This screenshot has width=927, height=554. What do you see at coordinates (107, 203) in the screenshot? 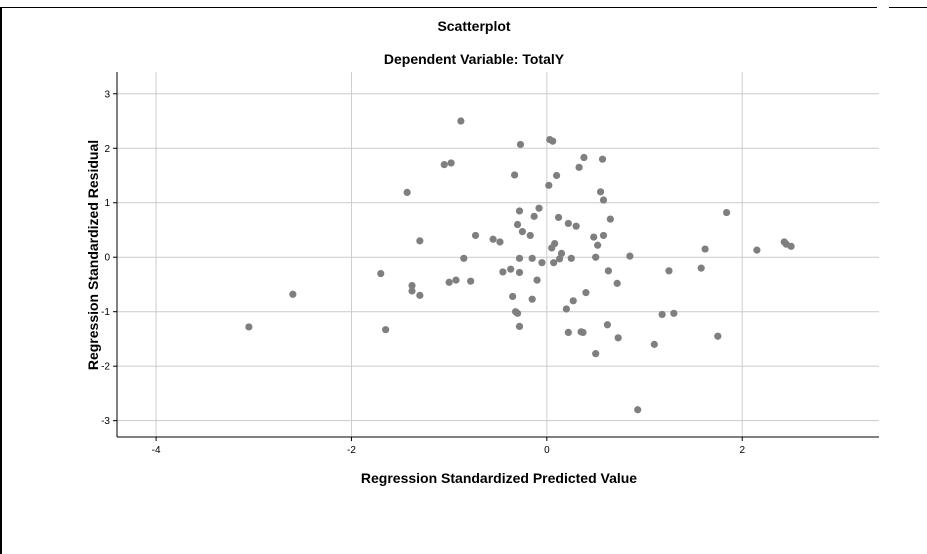
I see `y-tick-label: 1` at bounding box center [107, 203].